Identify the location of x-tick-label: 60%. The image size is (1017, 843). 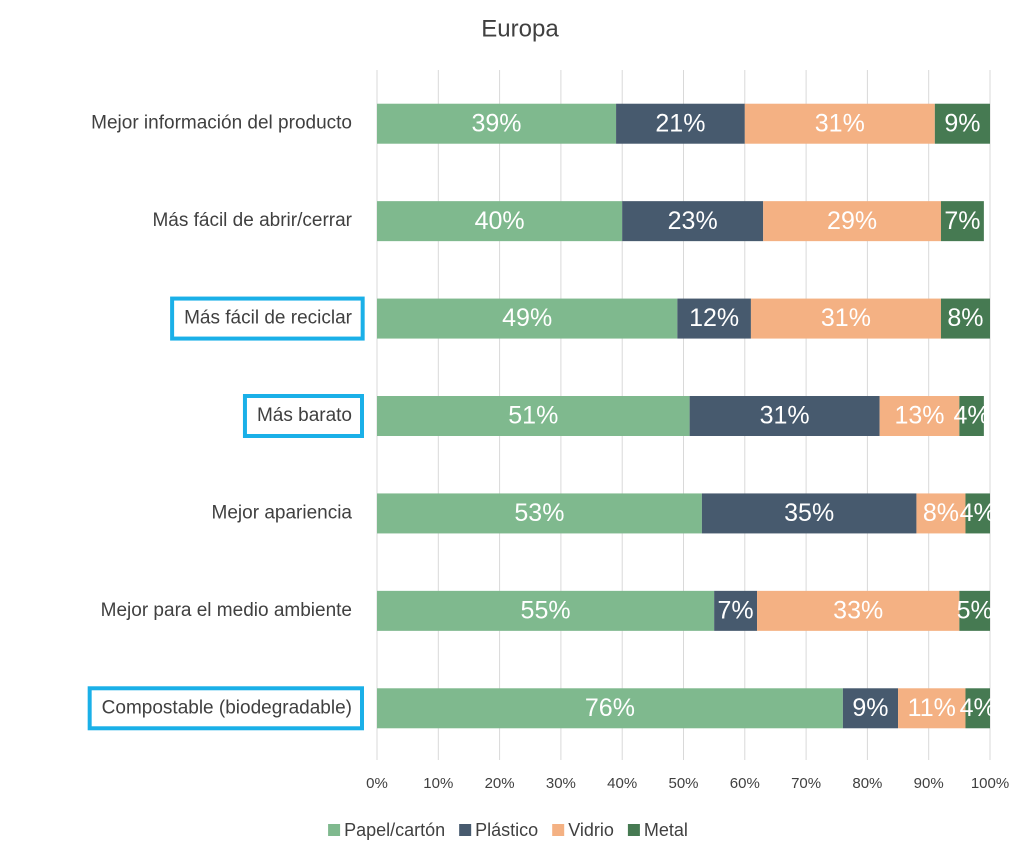
(745, 783).